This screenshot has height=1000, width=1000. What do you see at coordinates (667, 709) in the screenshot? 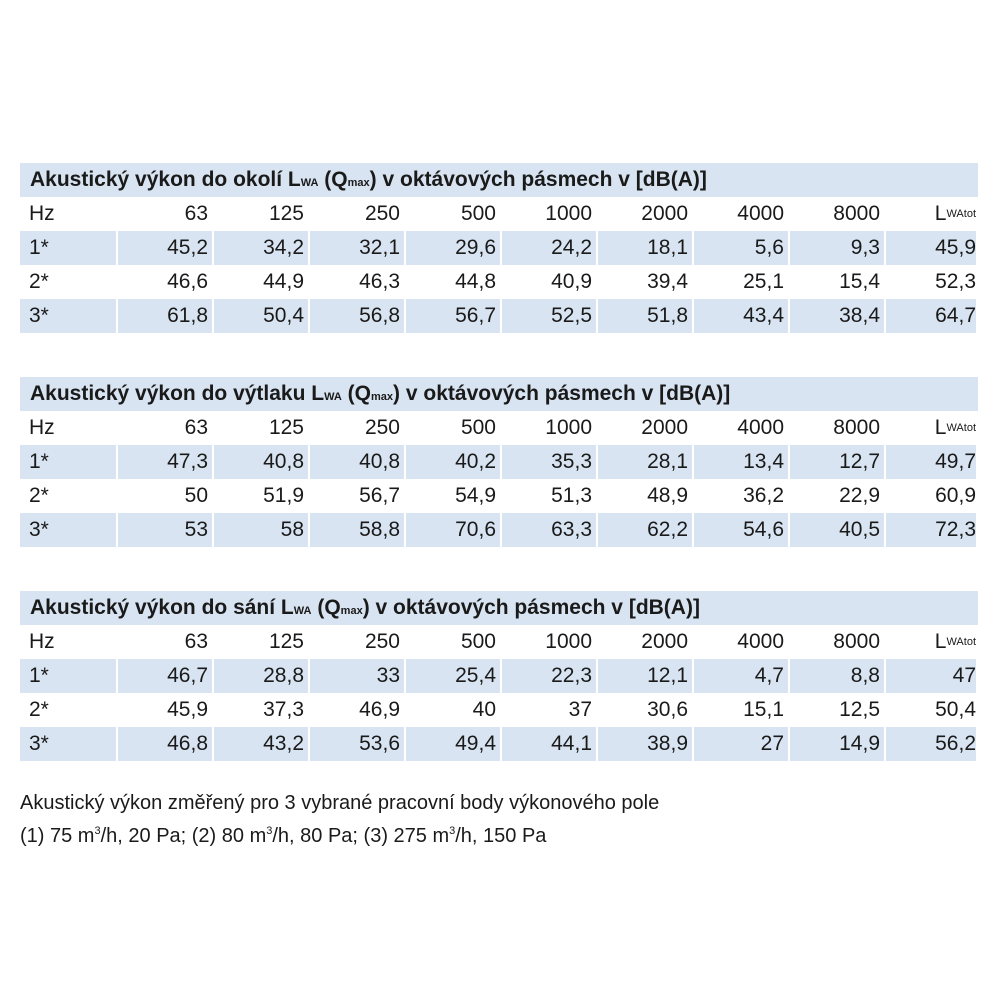
I see `table-cell: 30,6` at bounding box center [667, 709].